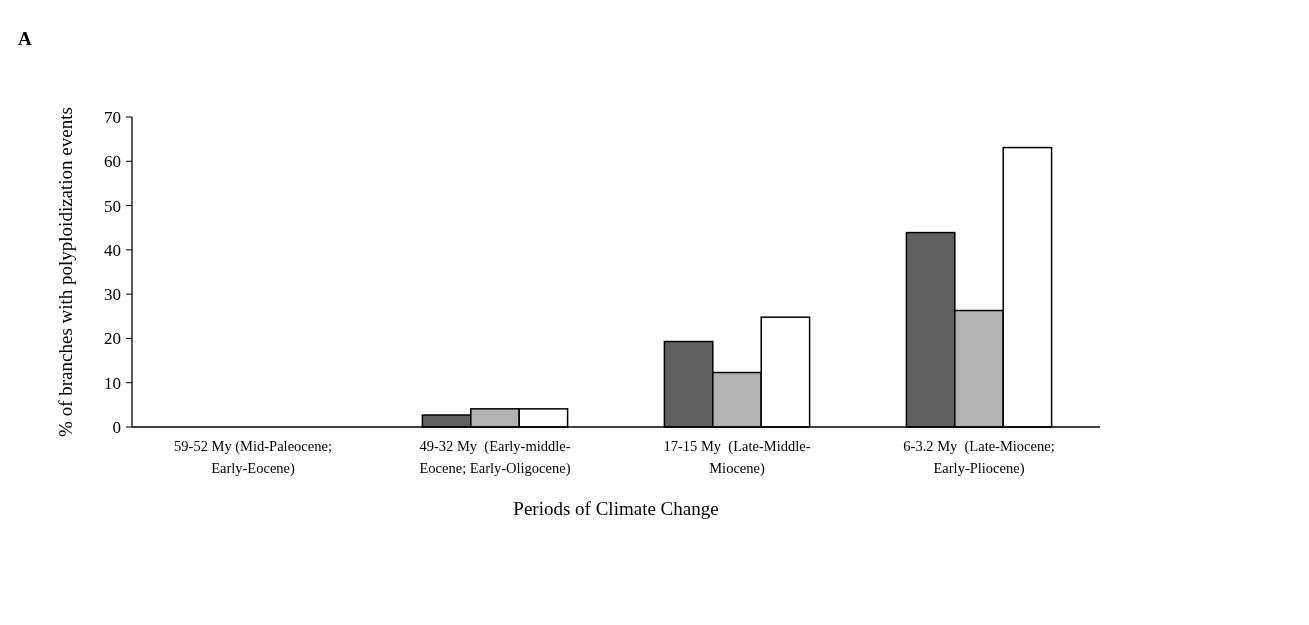 This screenshot has width=1309, height=625. Describe the element at coordinates (737, 457) in the screenshot. I see `x-tick-label: 17-15 My (Late-Middle-Miocene)` at that location.